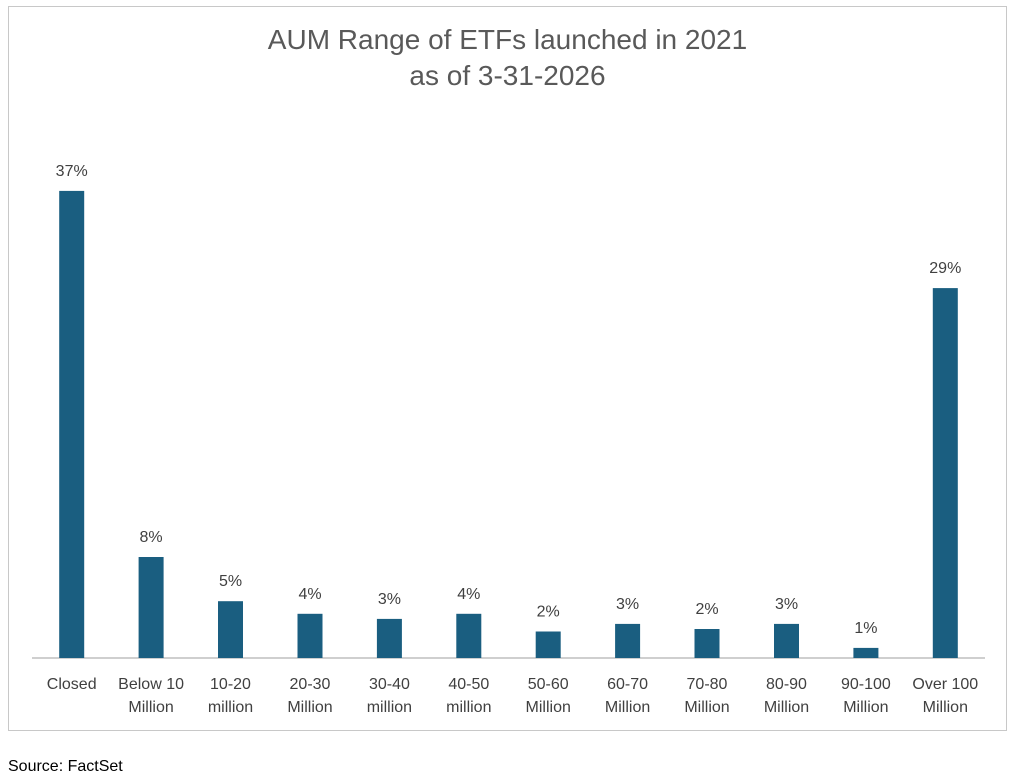 This screenshot has width=1015, height=778. Describe the element at coordinates (866, 696) in the screenshot. I see `x-tick-label-10: 90-100 Million` at that location.